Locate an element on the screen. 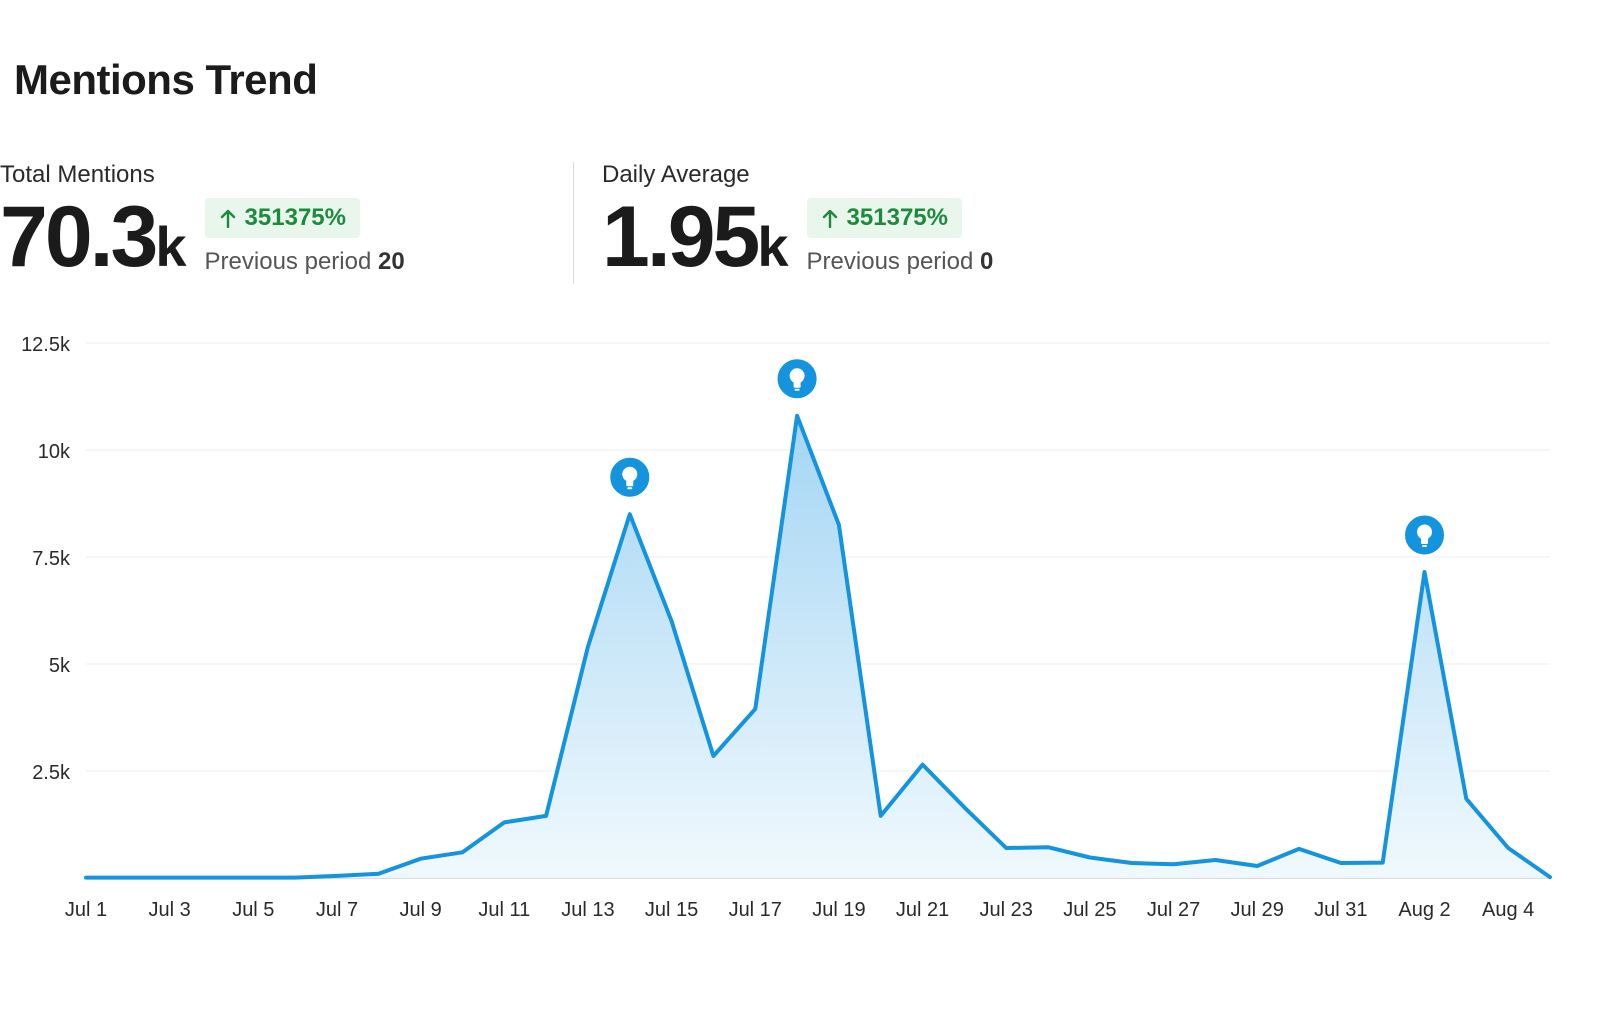  daily-average-delta-badge: 351375% is located at coordinates (884, 218).